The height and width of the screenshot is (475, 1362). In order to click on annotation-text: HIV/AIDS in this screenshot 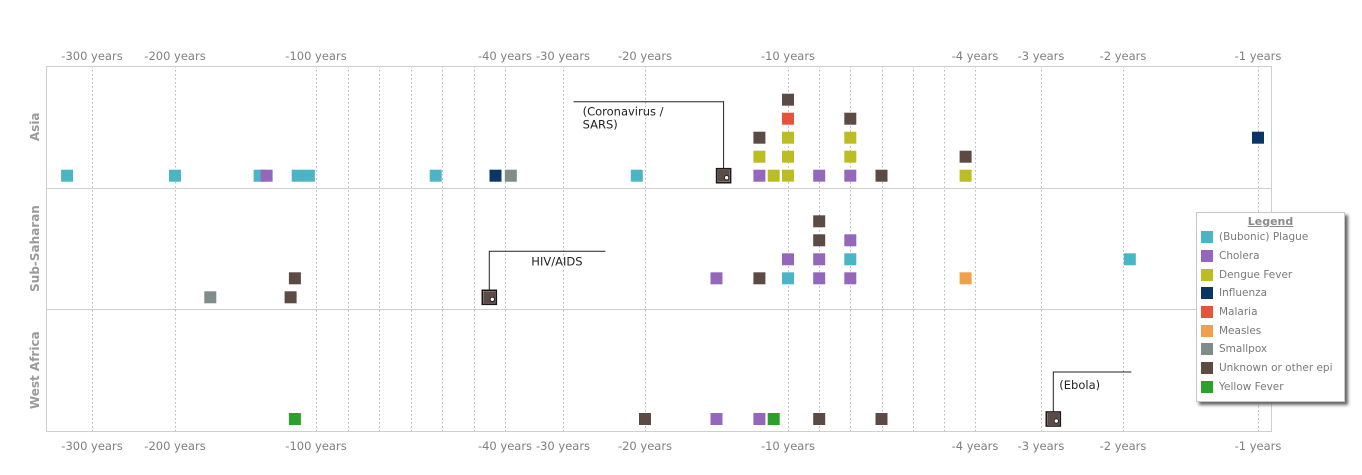, I will do `click(556, 261)`.